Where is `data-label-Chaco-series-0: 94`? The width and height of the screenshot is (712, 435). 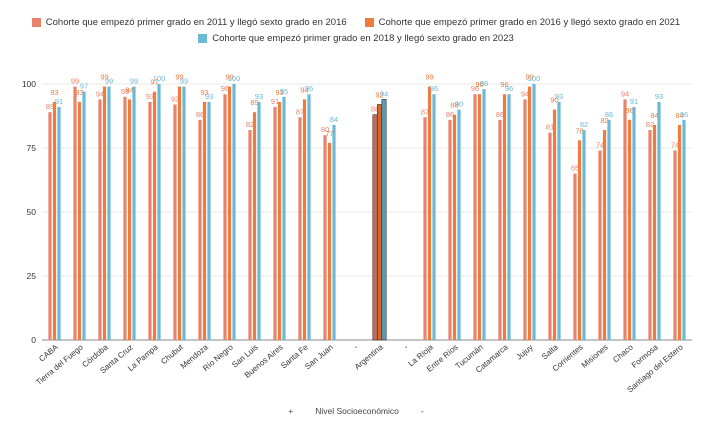
data-label-Chaco-series-0: 94 is located at coordinates (625, 93).